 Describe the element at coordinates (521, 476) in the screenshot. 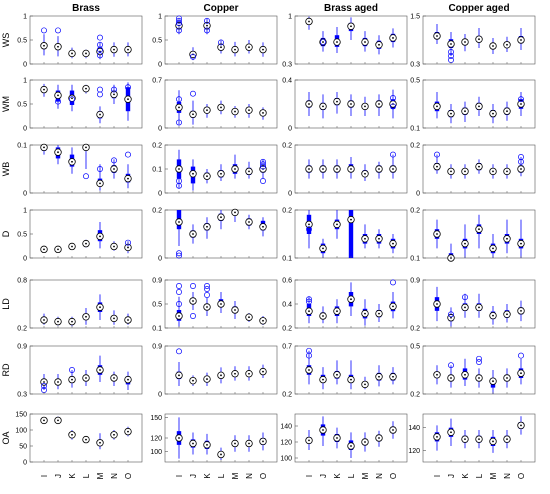

I see `x-category-label: O` at that location.